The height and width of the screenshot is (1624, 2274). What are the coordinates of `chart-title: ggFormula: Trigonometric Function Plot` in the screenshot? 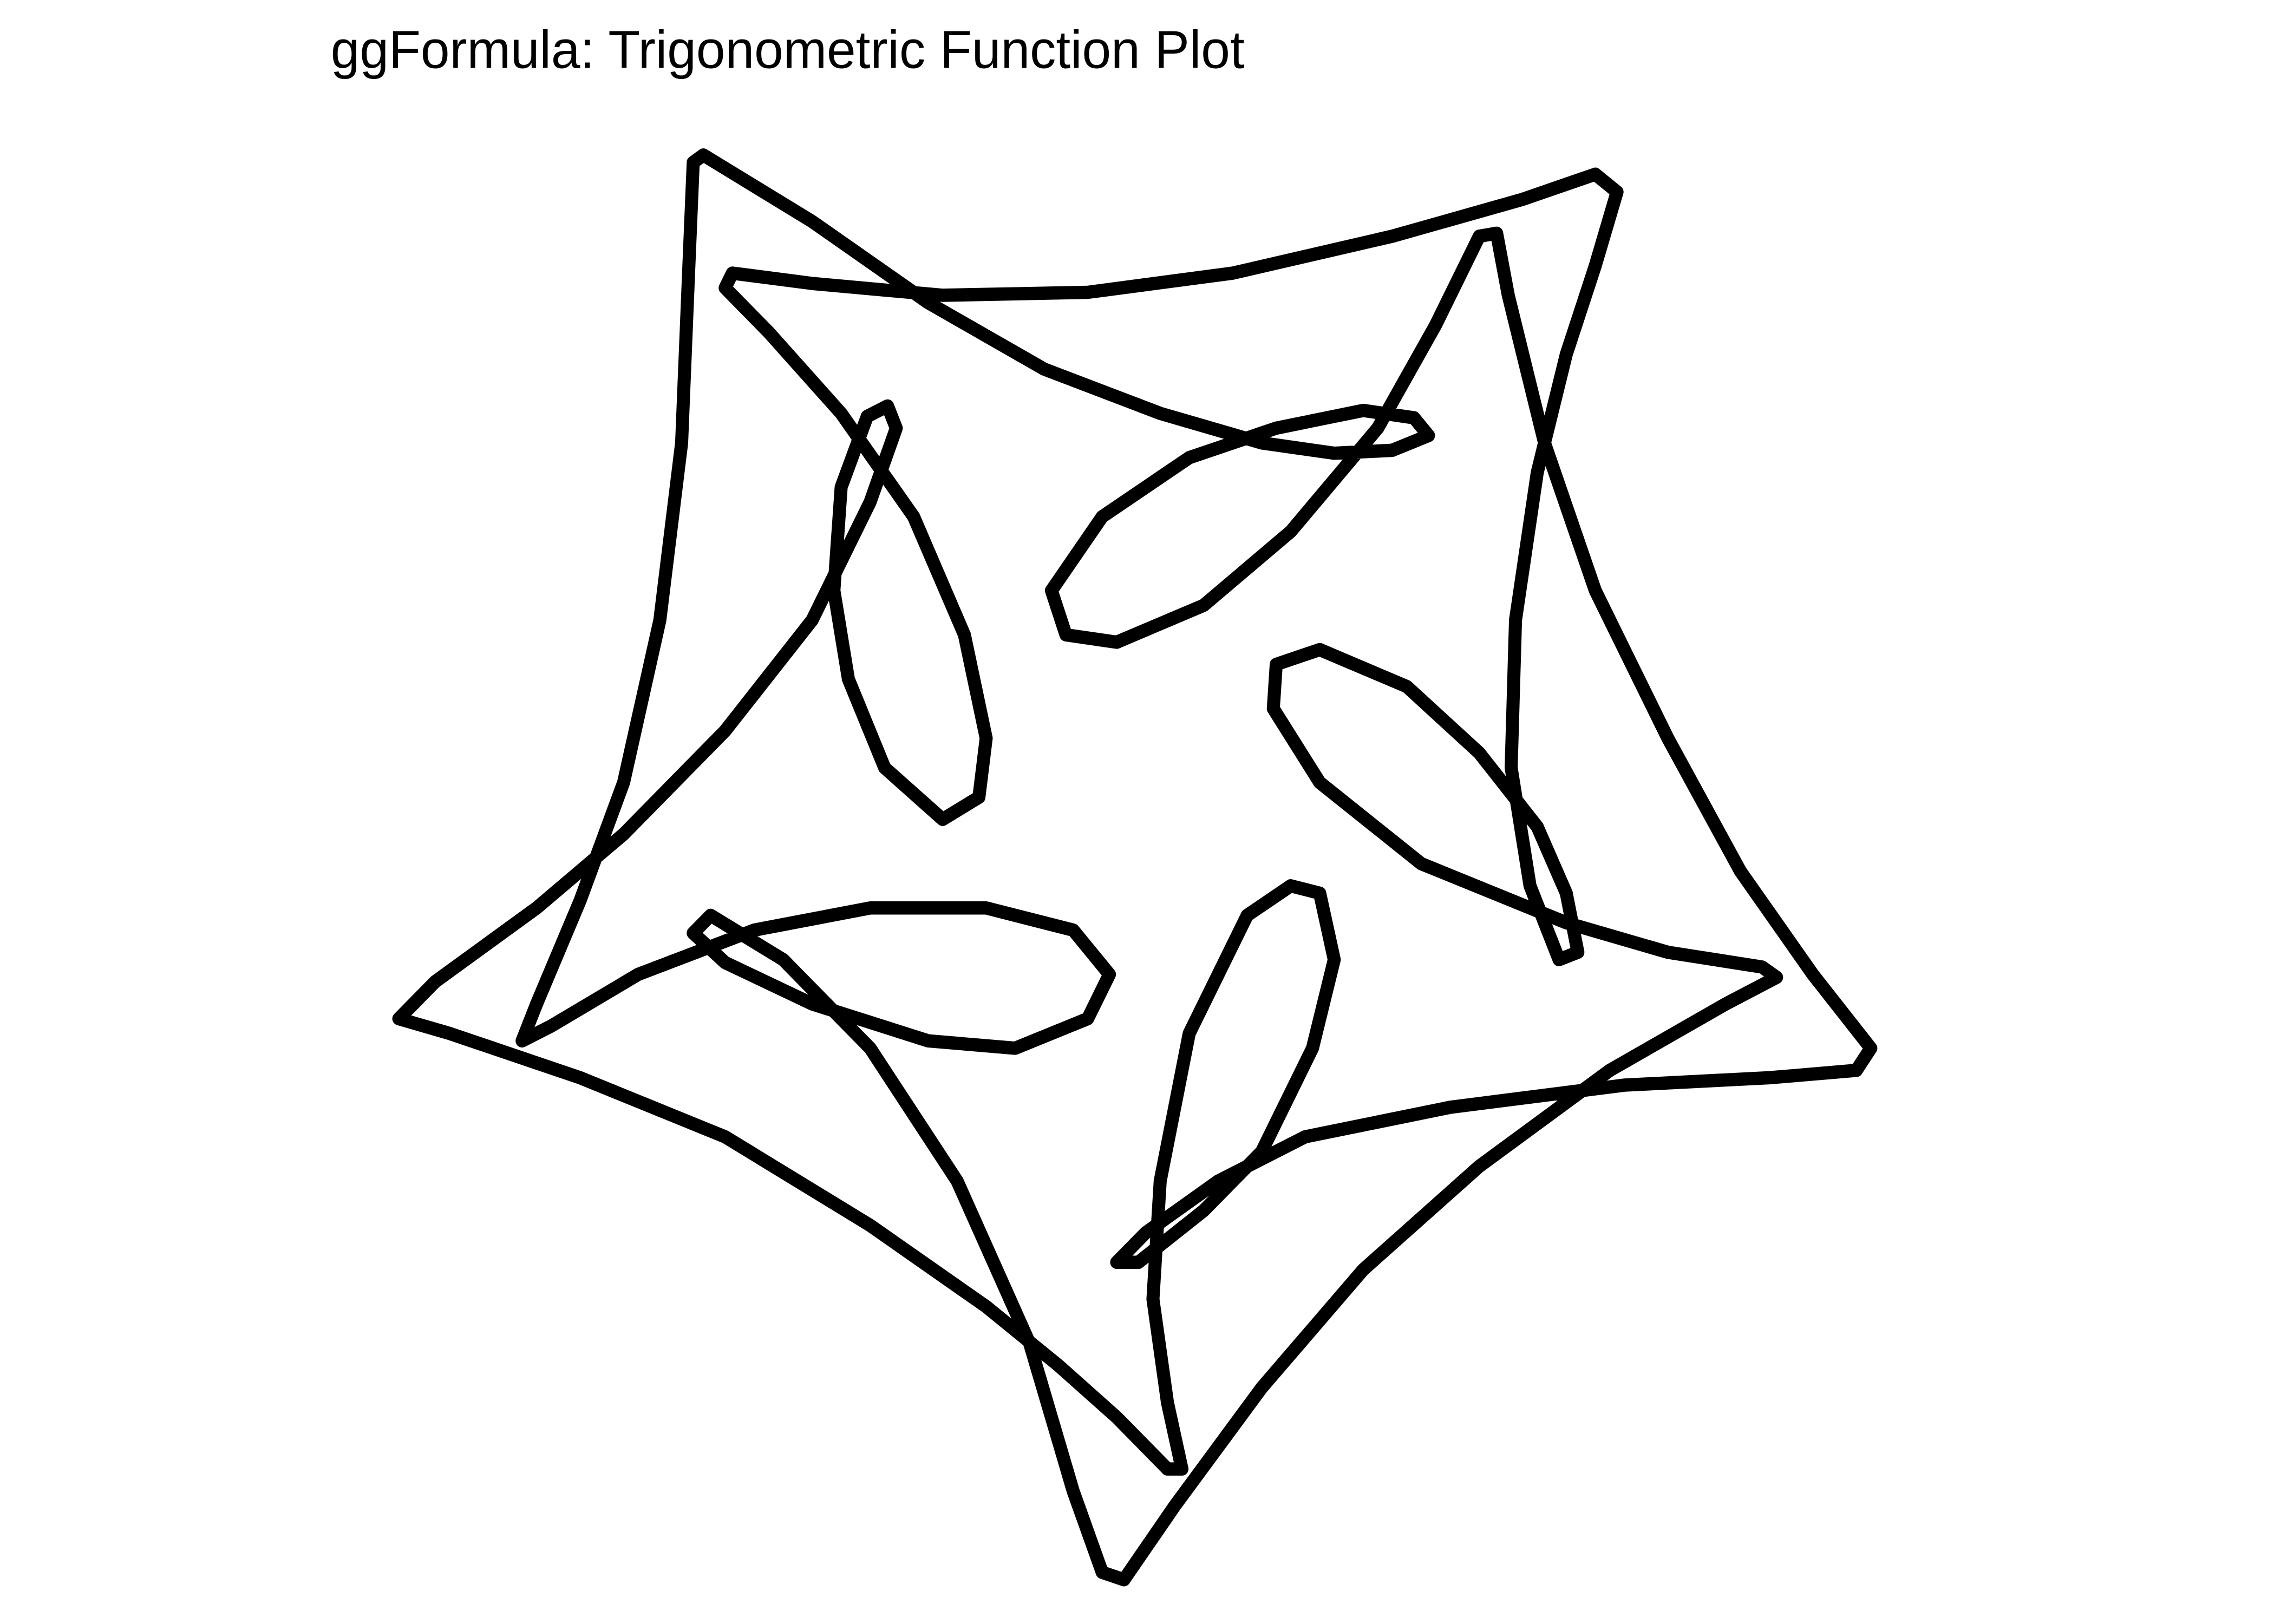 It's located at (788, 50).